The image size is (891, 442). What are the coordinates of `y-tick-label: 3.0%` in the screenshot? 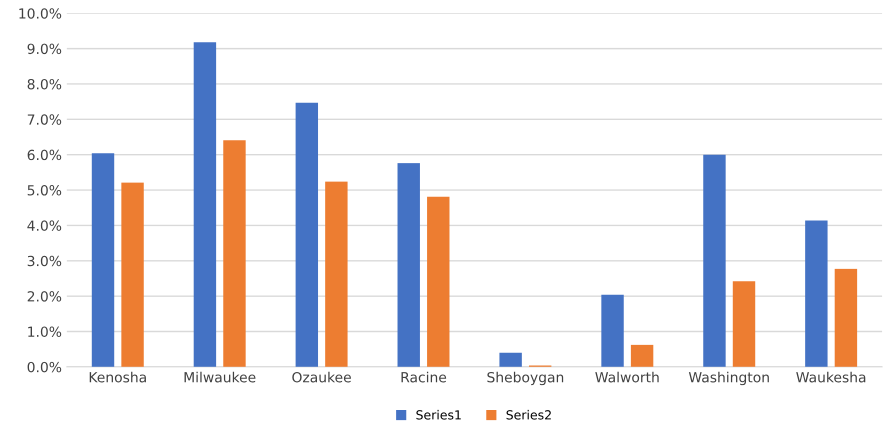 It's located at (45, 261).